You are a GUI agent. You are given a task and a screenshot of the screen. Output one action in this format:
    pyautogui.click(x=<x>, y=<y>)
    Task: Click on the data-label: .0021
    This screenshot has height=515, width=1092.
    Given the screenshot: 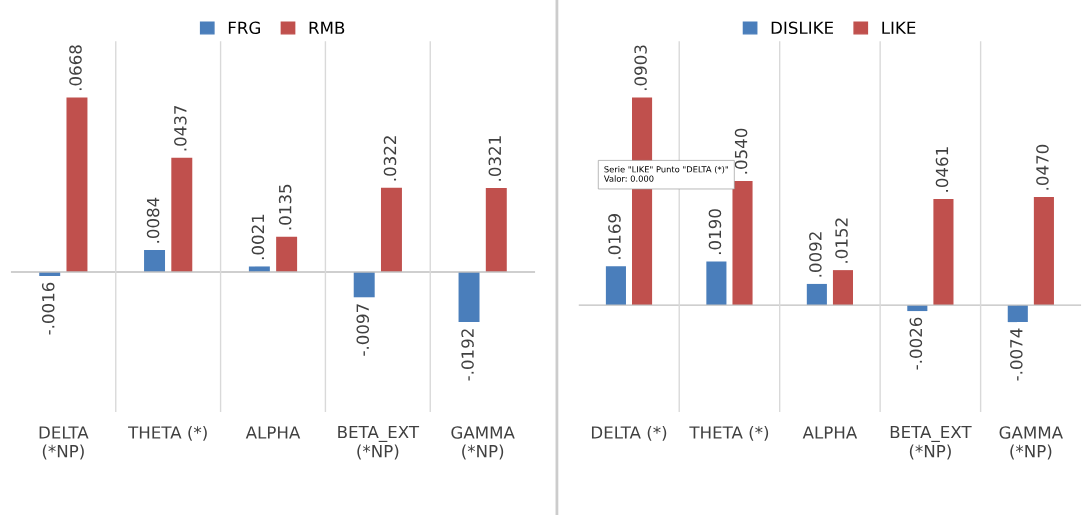 What is the action you would take?
    pyautogui.click(x=258, y=237)
    